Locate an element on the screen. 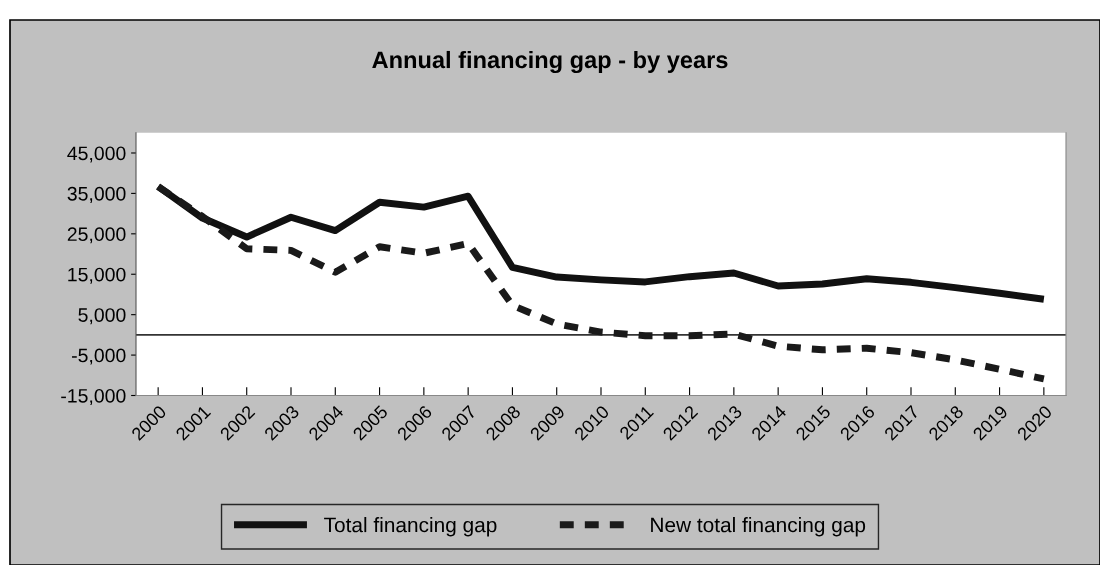 The height and width of the screenshot is (565, 1100). legend-label: Total financing gap is located at coordinates (410, 527).